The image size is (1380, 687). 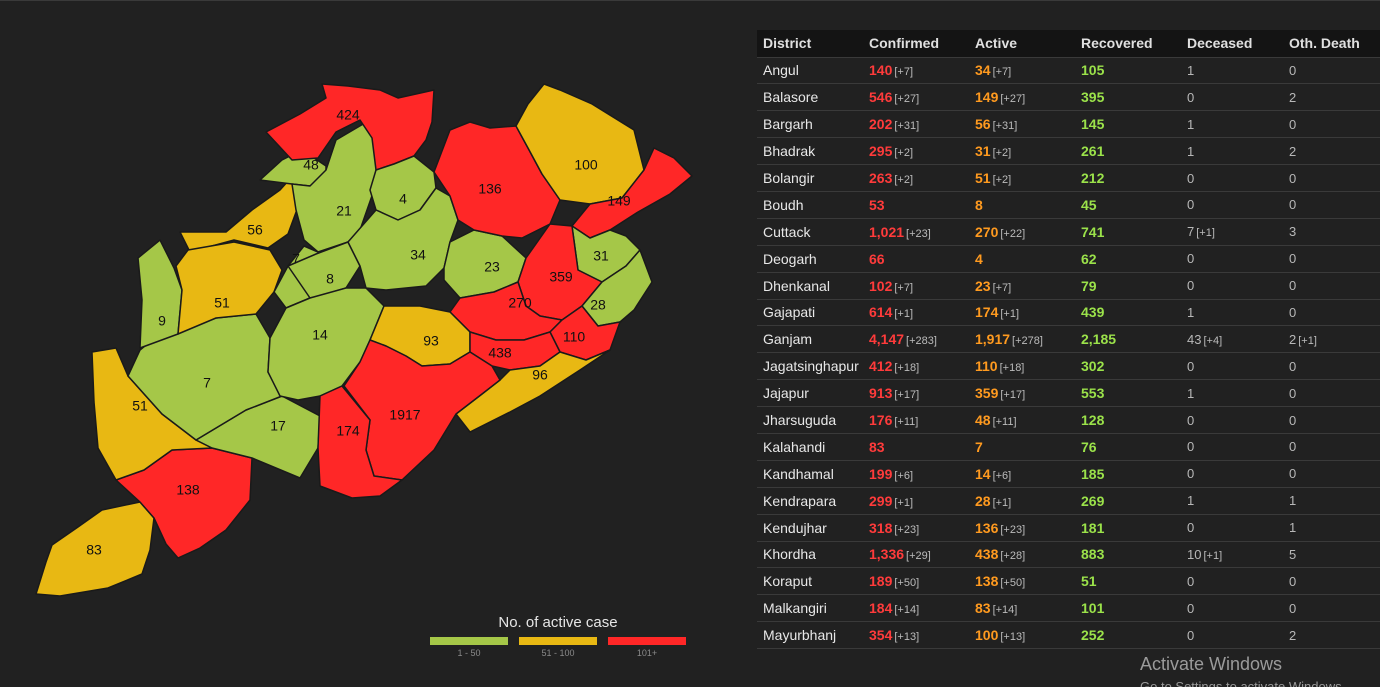 What do you see at coordinates (1068, 204) in the screenshot?
I see `table-row: Boudh 53 8 45 0 0` at bounding box center [1068, 204].